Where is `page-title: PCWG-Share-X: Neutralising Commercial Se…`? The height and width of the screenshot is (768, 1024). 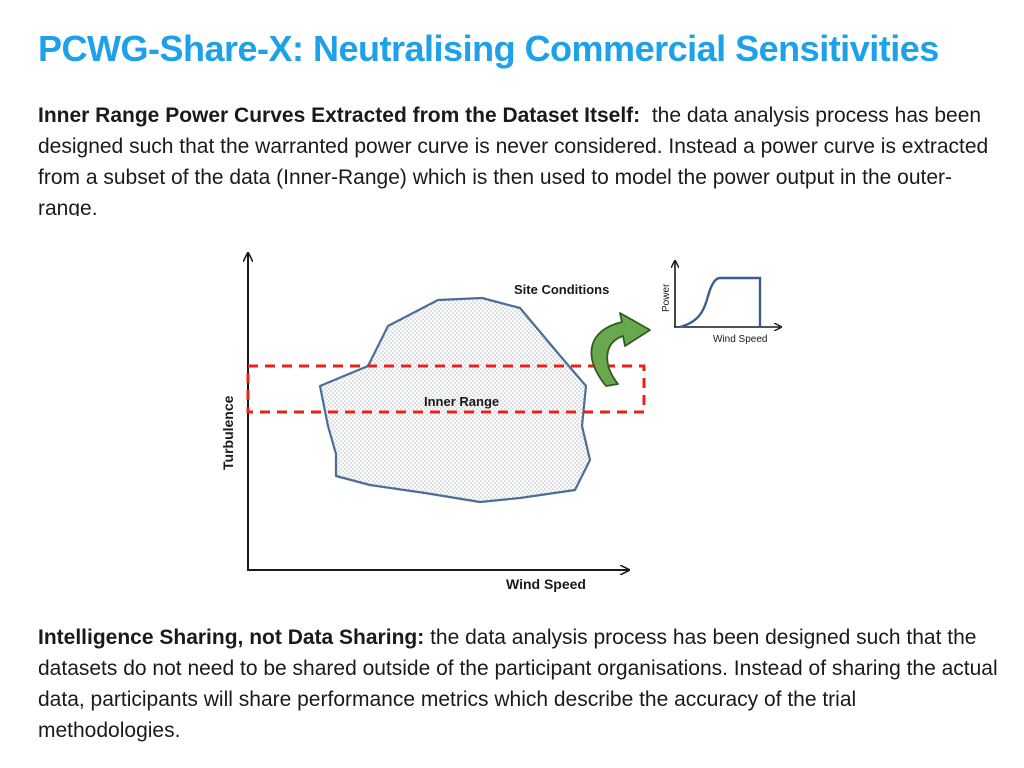
page-title: PCWG-Share-X: Neutralising Commercial Se… is located at coordinates (488, 48).